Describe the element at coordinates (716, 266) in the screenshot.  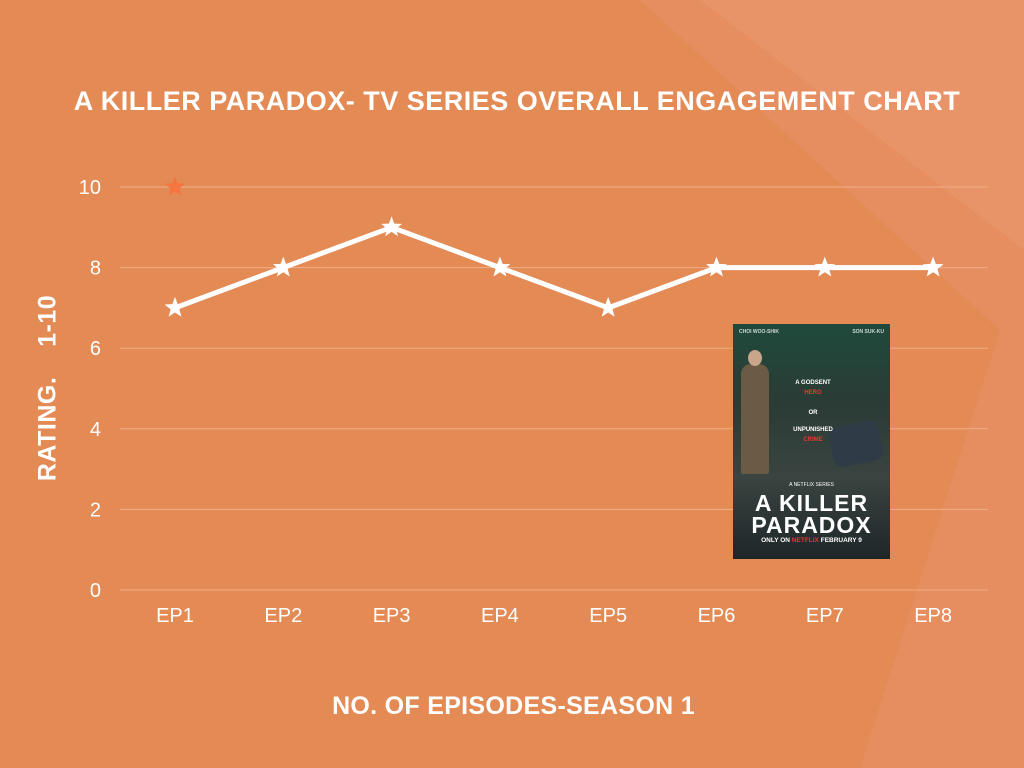
I see `data-point-ep6` at that location.